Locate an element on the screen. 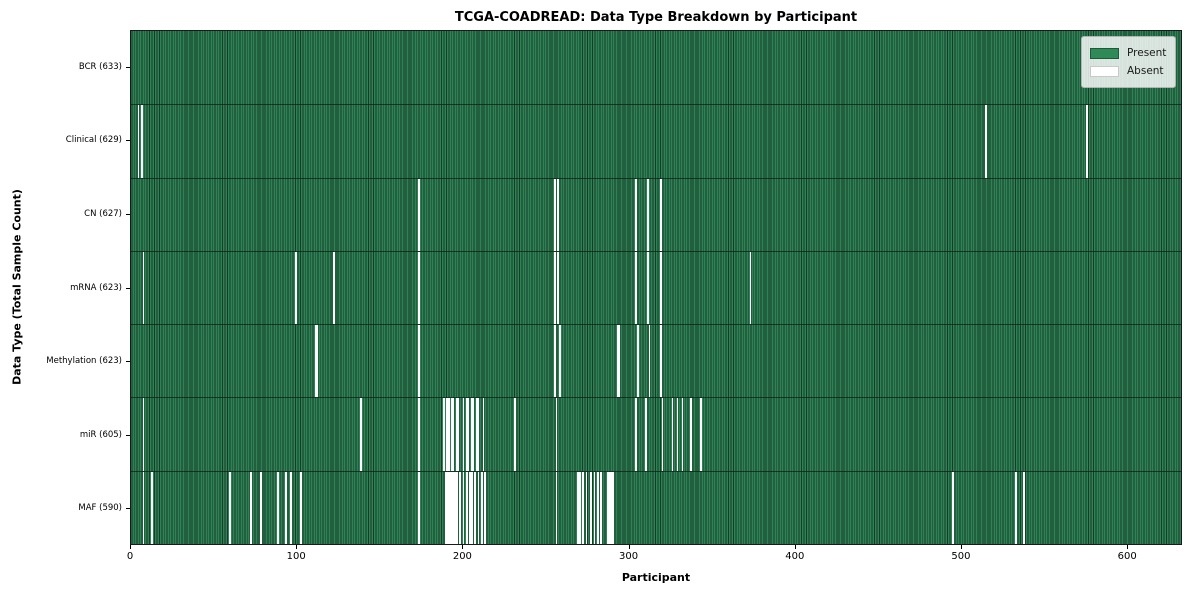 The image size is (1200, 600). ytick-label-MAF: MAF (590) is located at coordinates (100, 508).